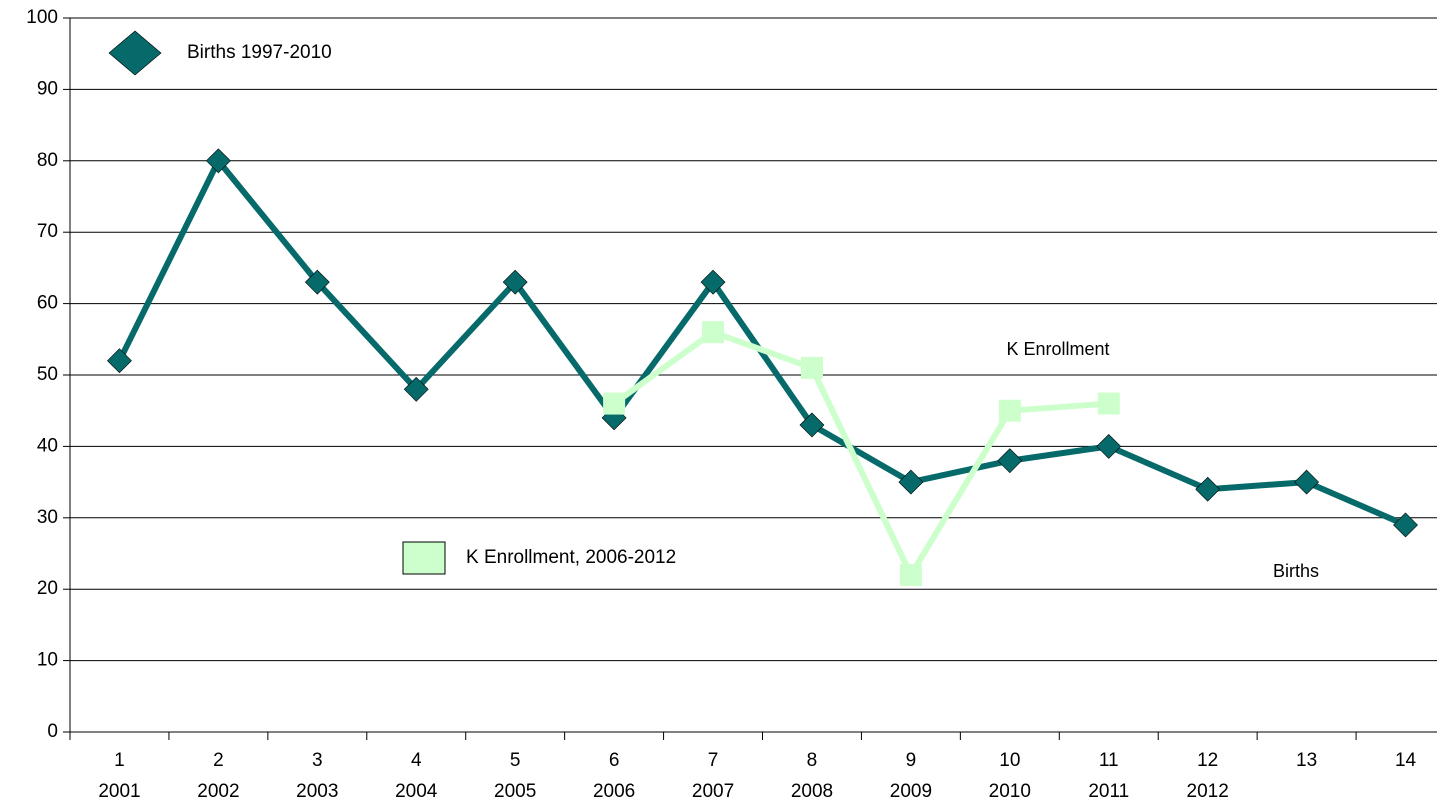  I want to click on legend-label: K Enrollment, 2006-2012, so click(571, 557).